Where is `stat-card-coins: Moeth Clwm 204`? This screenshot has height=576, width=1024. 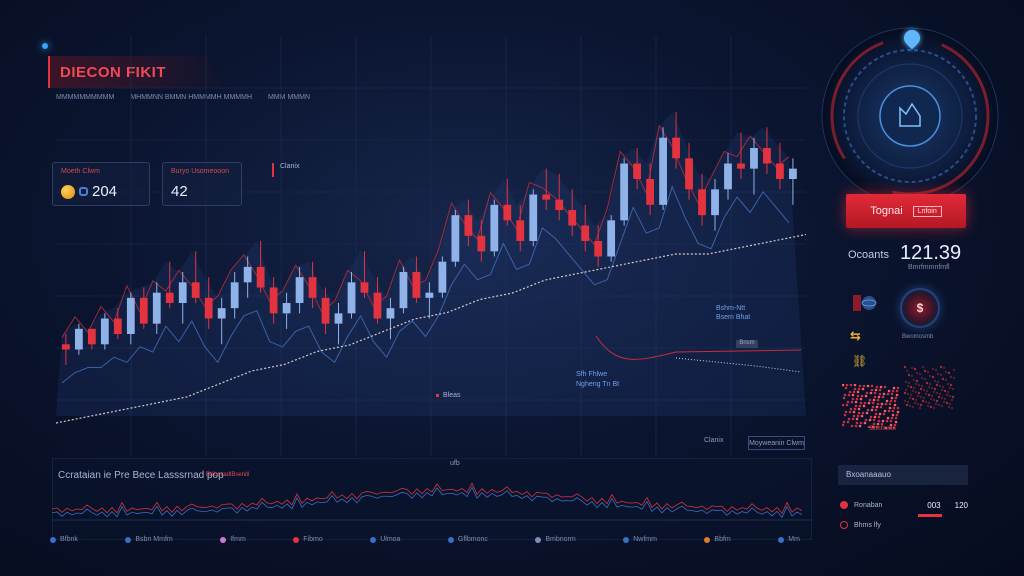
stat-card-coins: Moeth Clwm 204 is located at coordinates (101, 184).